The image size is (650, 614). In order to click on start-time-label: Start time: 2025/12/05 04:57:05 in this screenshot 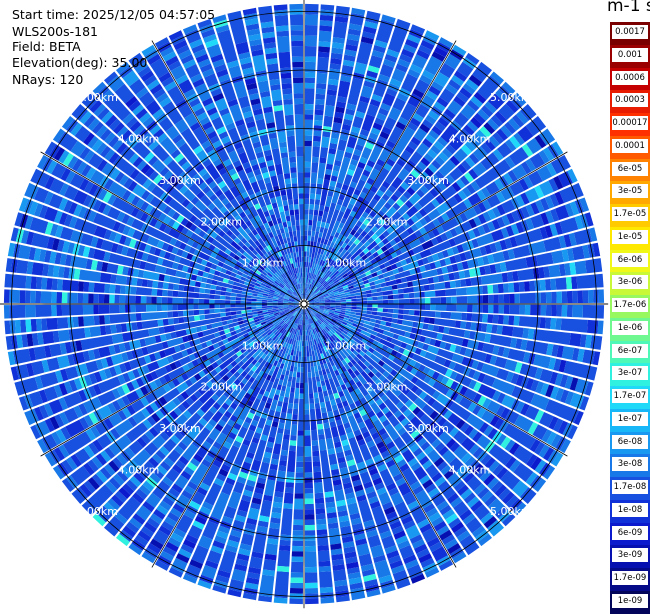, I will do `click(114, 14)`.